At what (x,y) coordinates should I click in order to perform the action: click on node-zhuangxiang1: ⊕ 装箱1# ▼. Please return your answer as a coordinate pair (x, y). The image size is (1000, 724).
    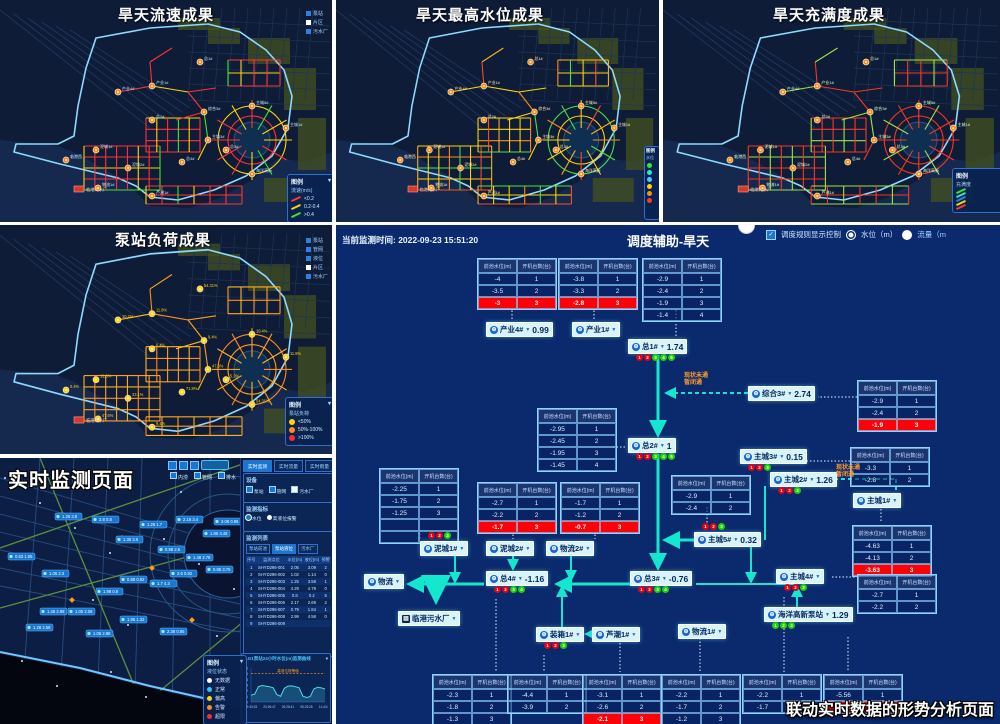
    Looking at the image, I should click on (560, 634).